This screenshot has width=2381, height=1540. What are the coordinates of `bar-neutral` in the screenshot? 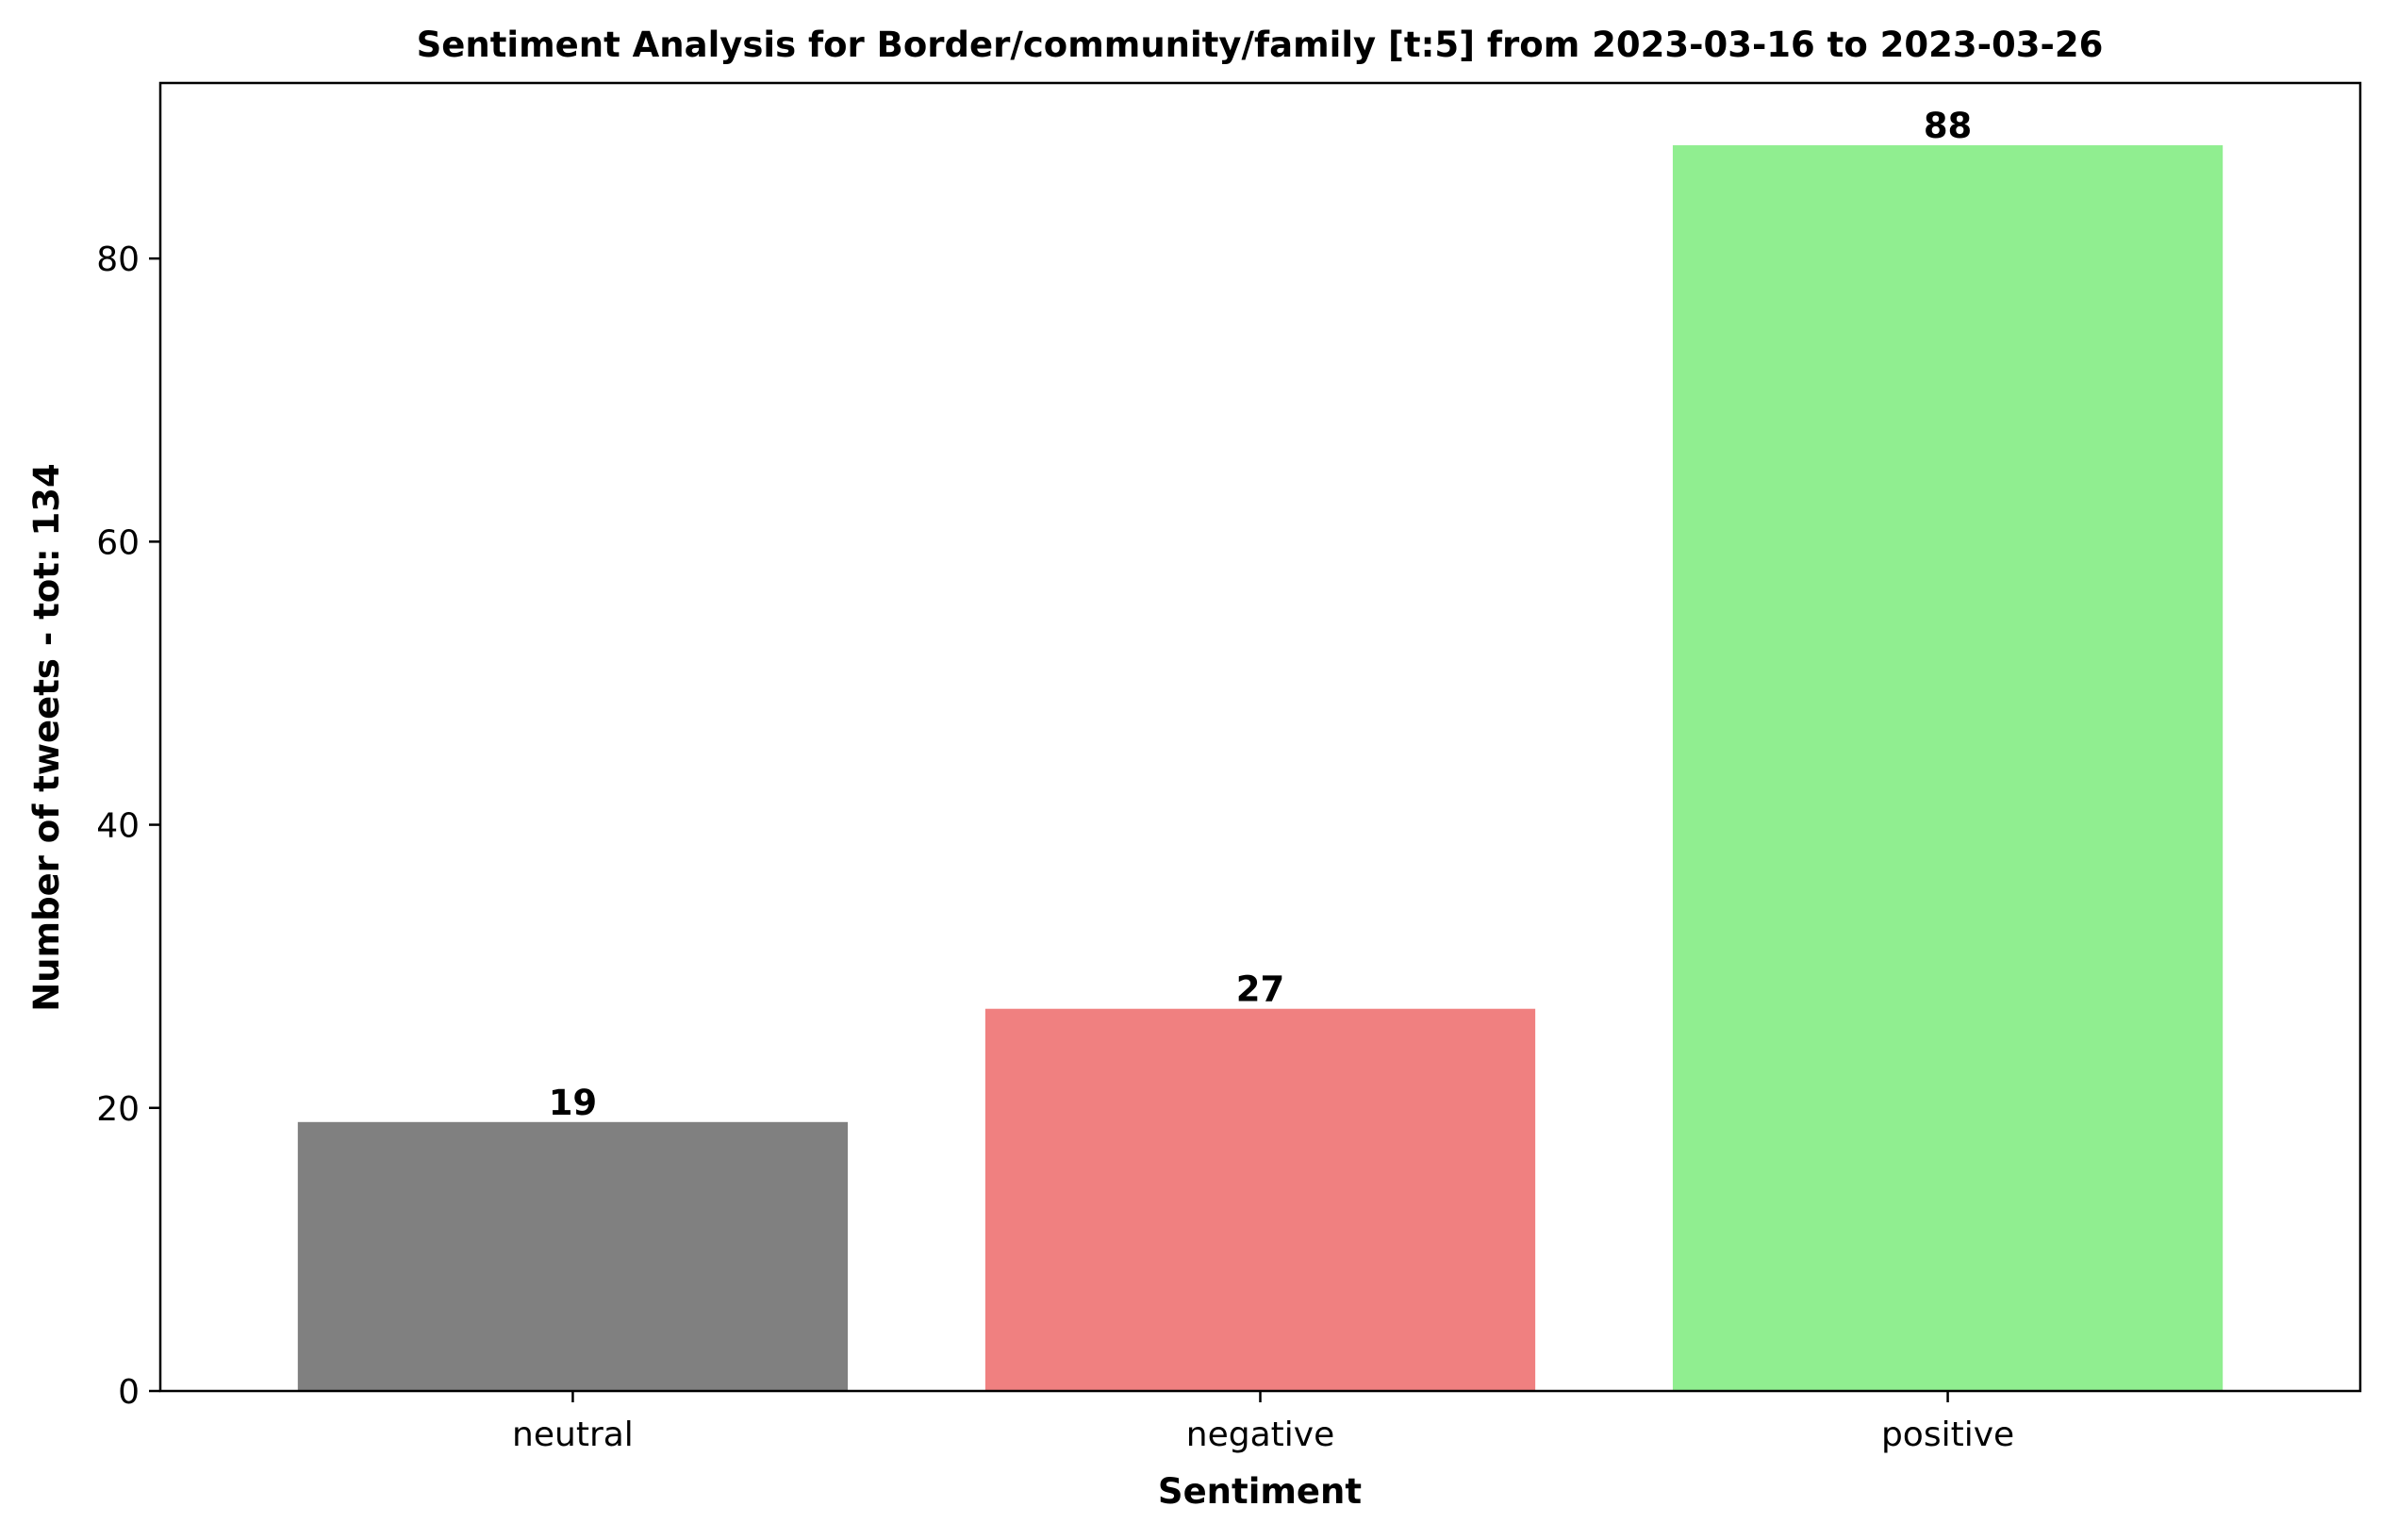 It's located at (573, 1256).